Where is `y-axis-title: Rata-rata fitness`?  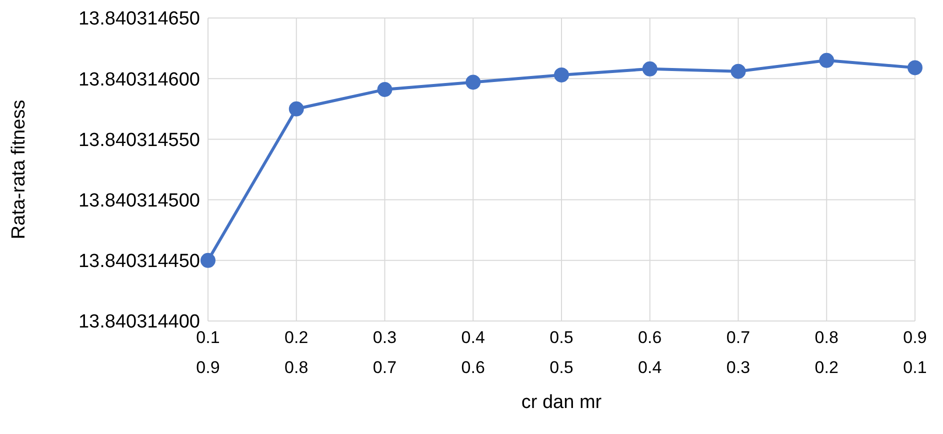
y-axis-title: Rata-rata fitness is located at coordinates (19, 170).